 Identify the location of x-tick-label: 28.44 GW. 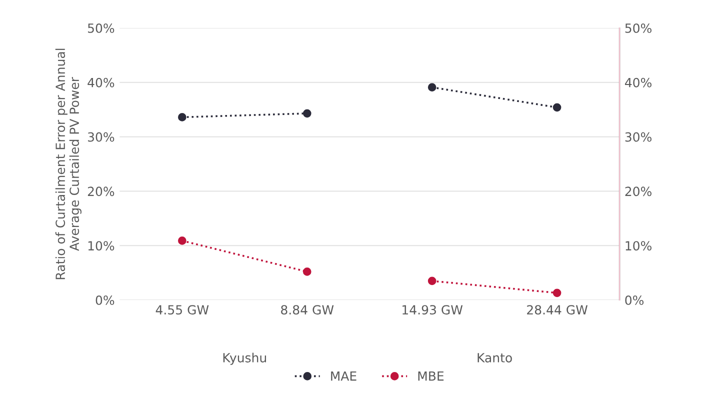
(557, 310).